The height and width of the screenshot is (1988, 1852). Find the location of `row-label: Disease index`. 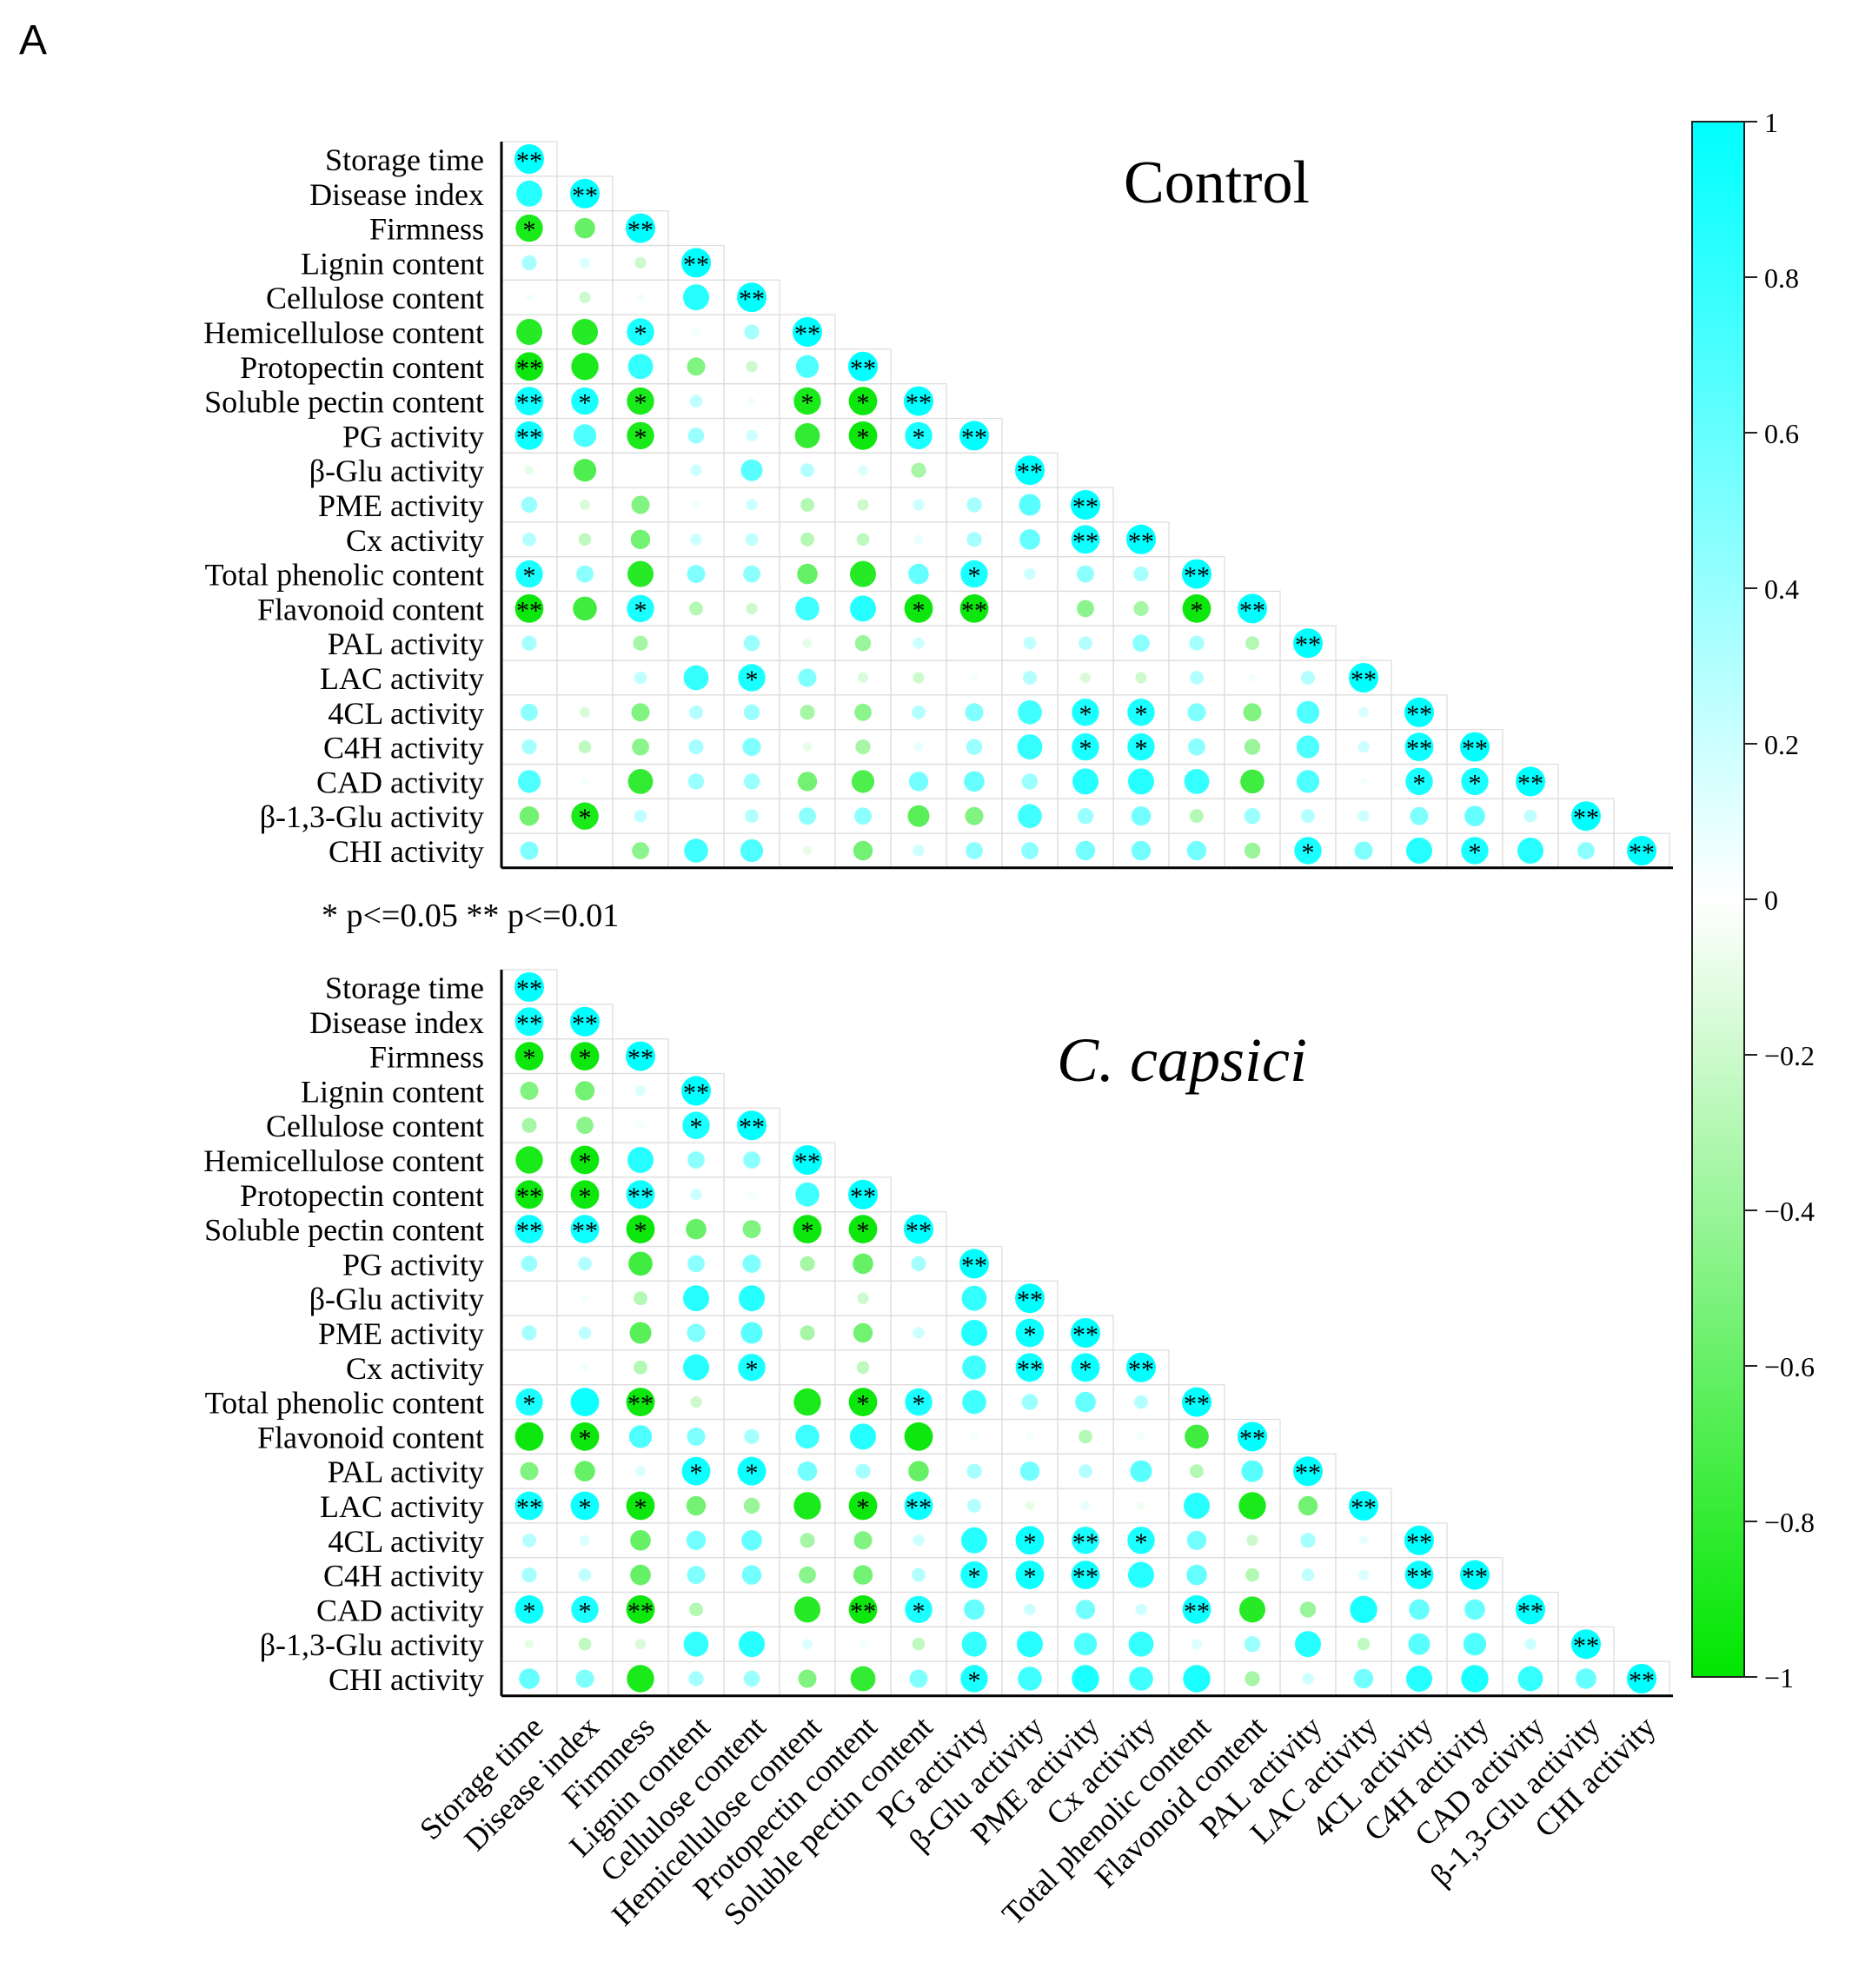

row-label: Disease index is located at coordinates (396, 1022).